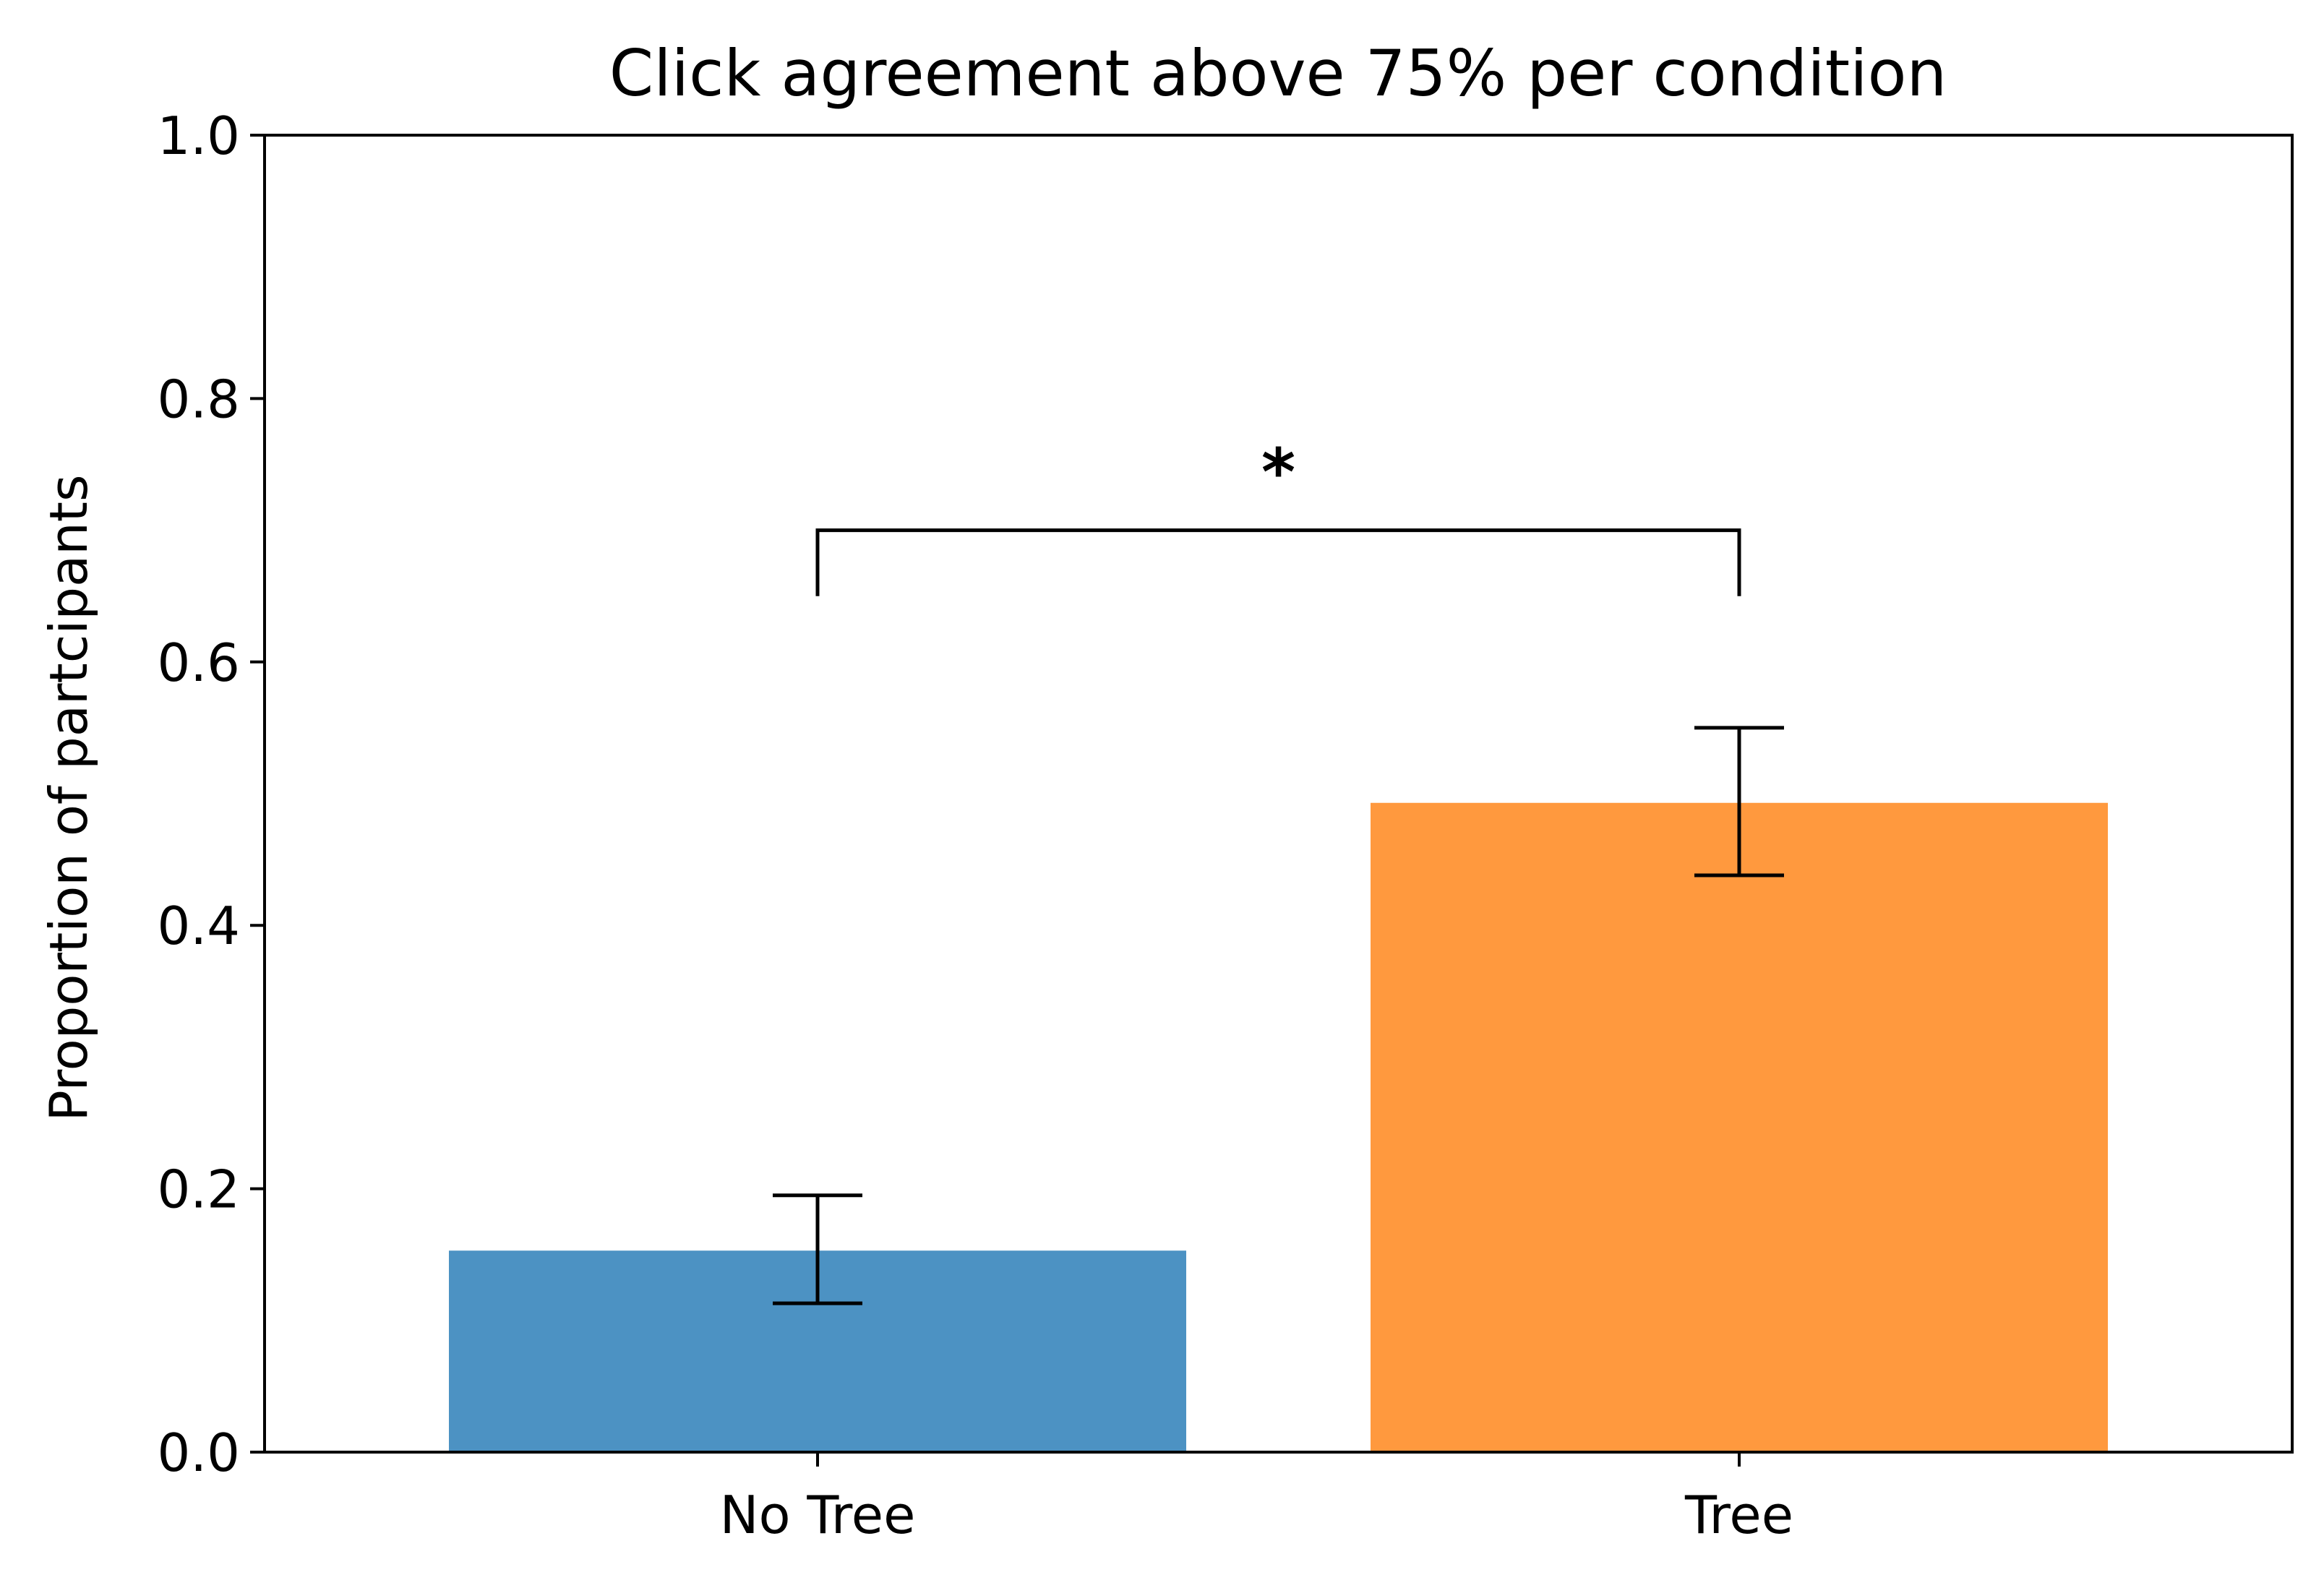 Image resolution: width=2324 pixels, height=1588 pixels. Describe the element at coordinates (198, 1452) in the screenshot. I see `y-tick-label: 0.0` at that location.